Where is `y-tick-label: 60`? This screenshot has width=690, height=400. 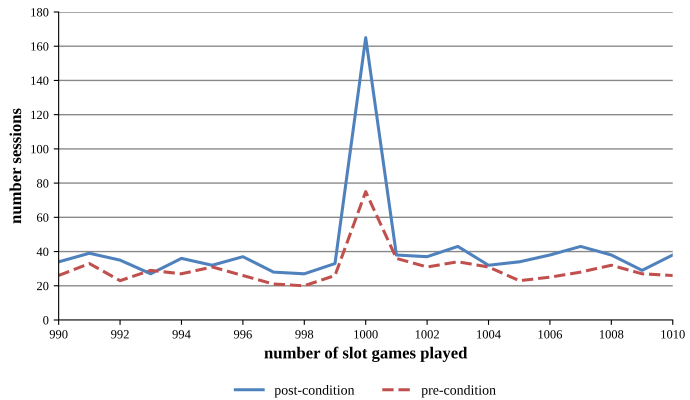 y-tick-label: 60 is located at coordinates (42, 217).